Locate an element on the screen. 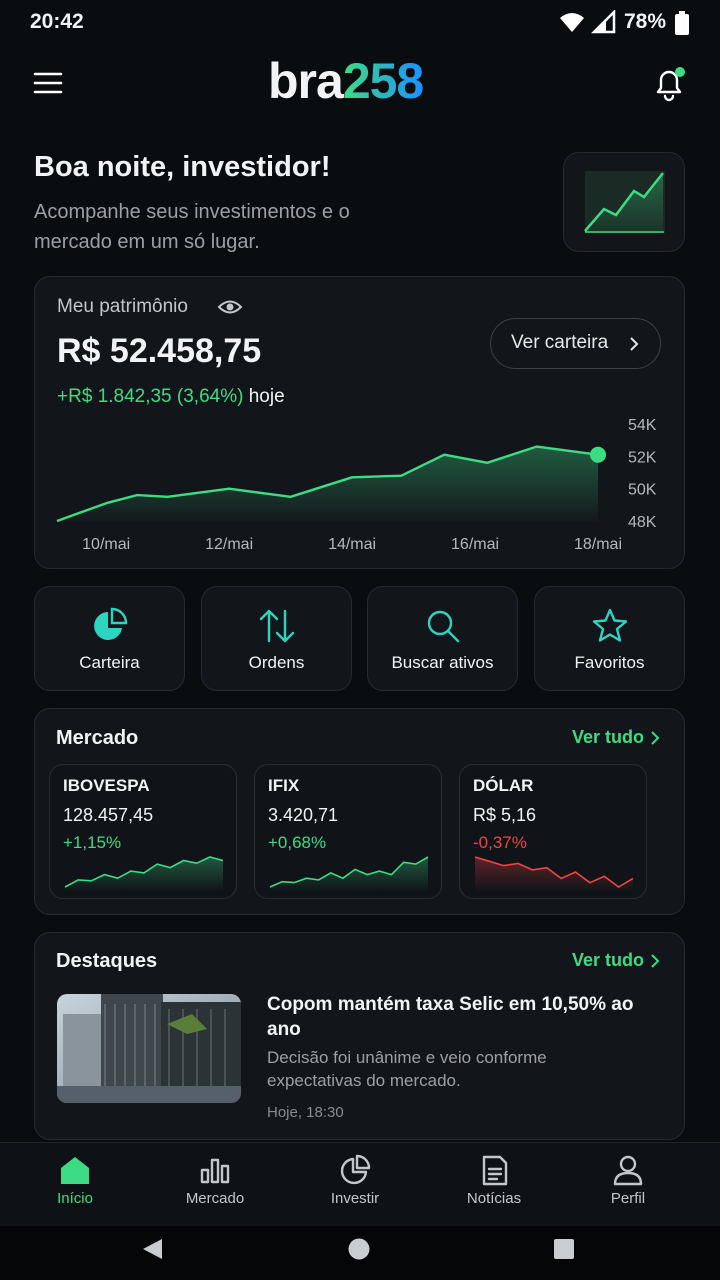 The height and width of the screenshot is (1280, 720). market-value: R$ 5,16 is located at coordinates (505, 815).